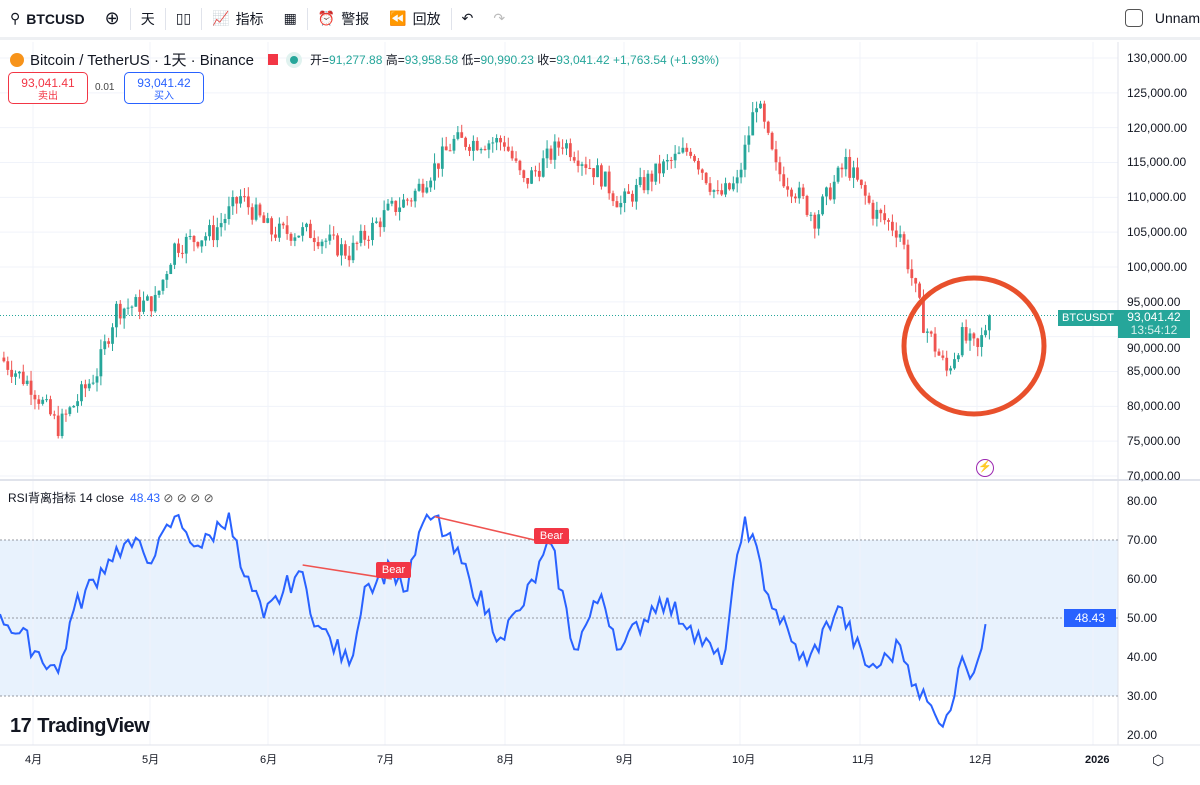 The image size is (1200, 785). I want to click on rsi-tick: 70.00, so click(1142, 540).